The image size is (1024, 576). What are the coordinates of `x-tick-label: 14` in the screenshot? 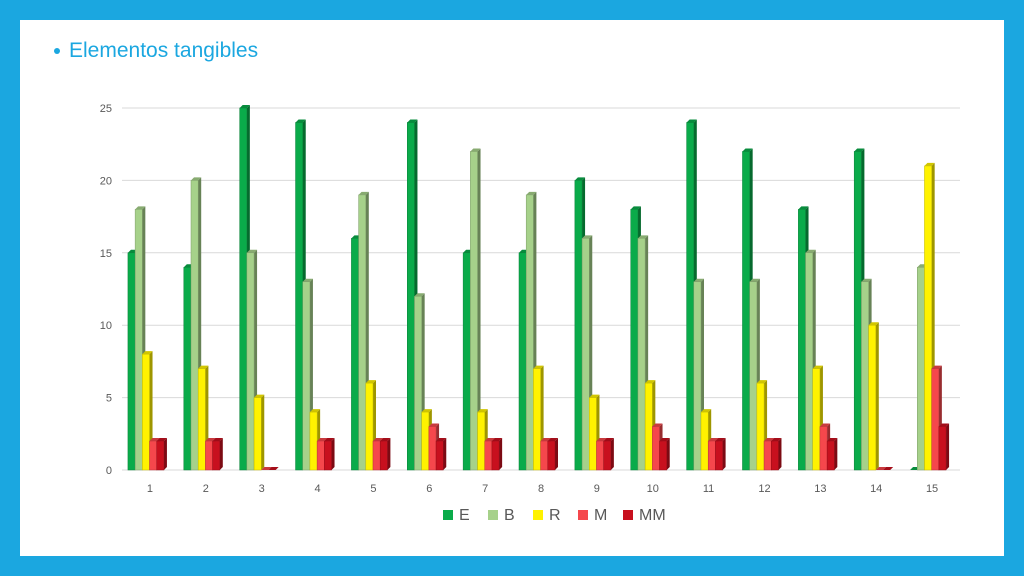 It's located at (876, 489).